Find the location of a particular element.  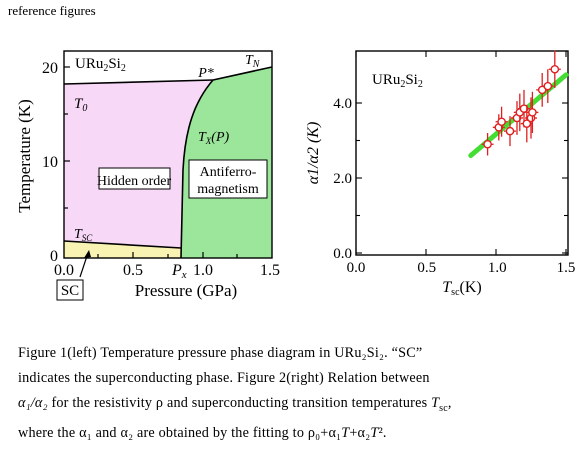

t0-boundary is located at coordinates (138, 82).